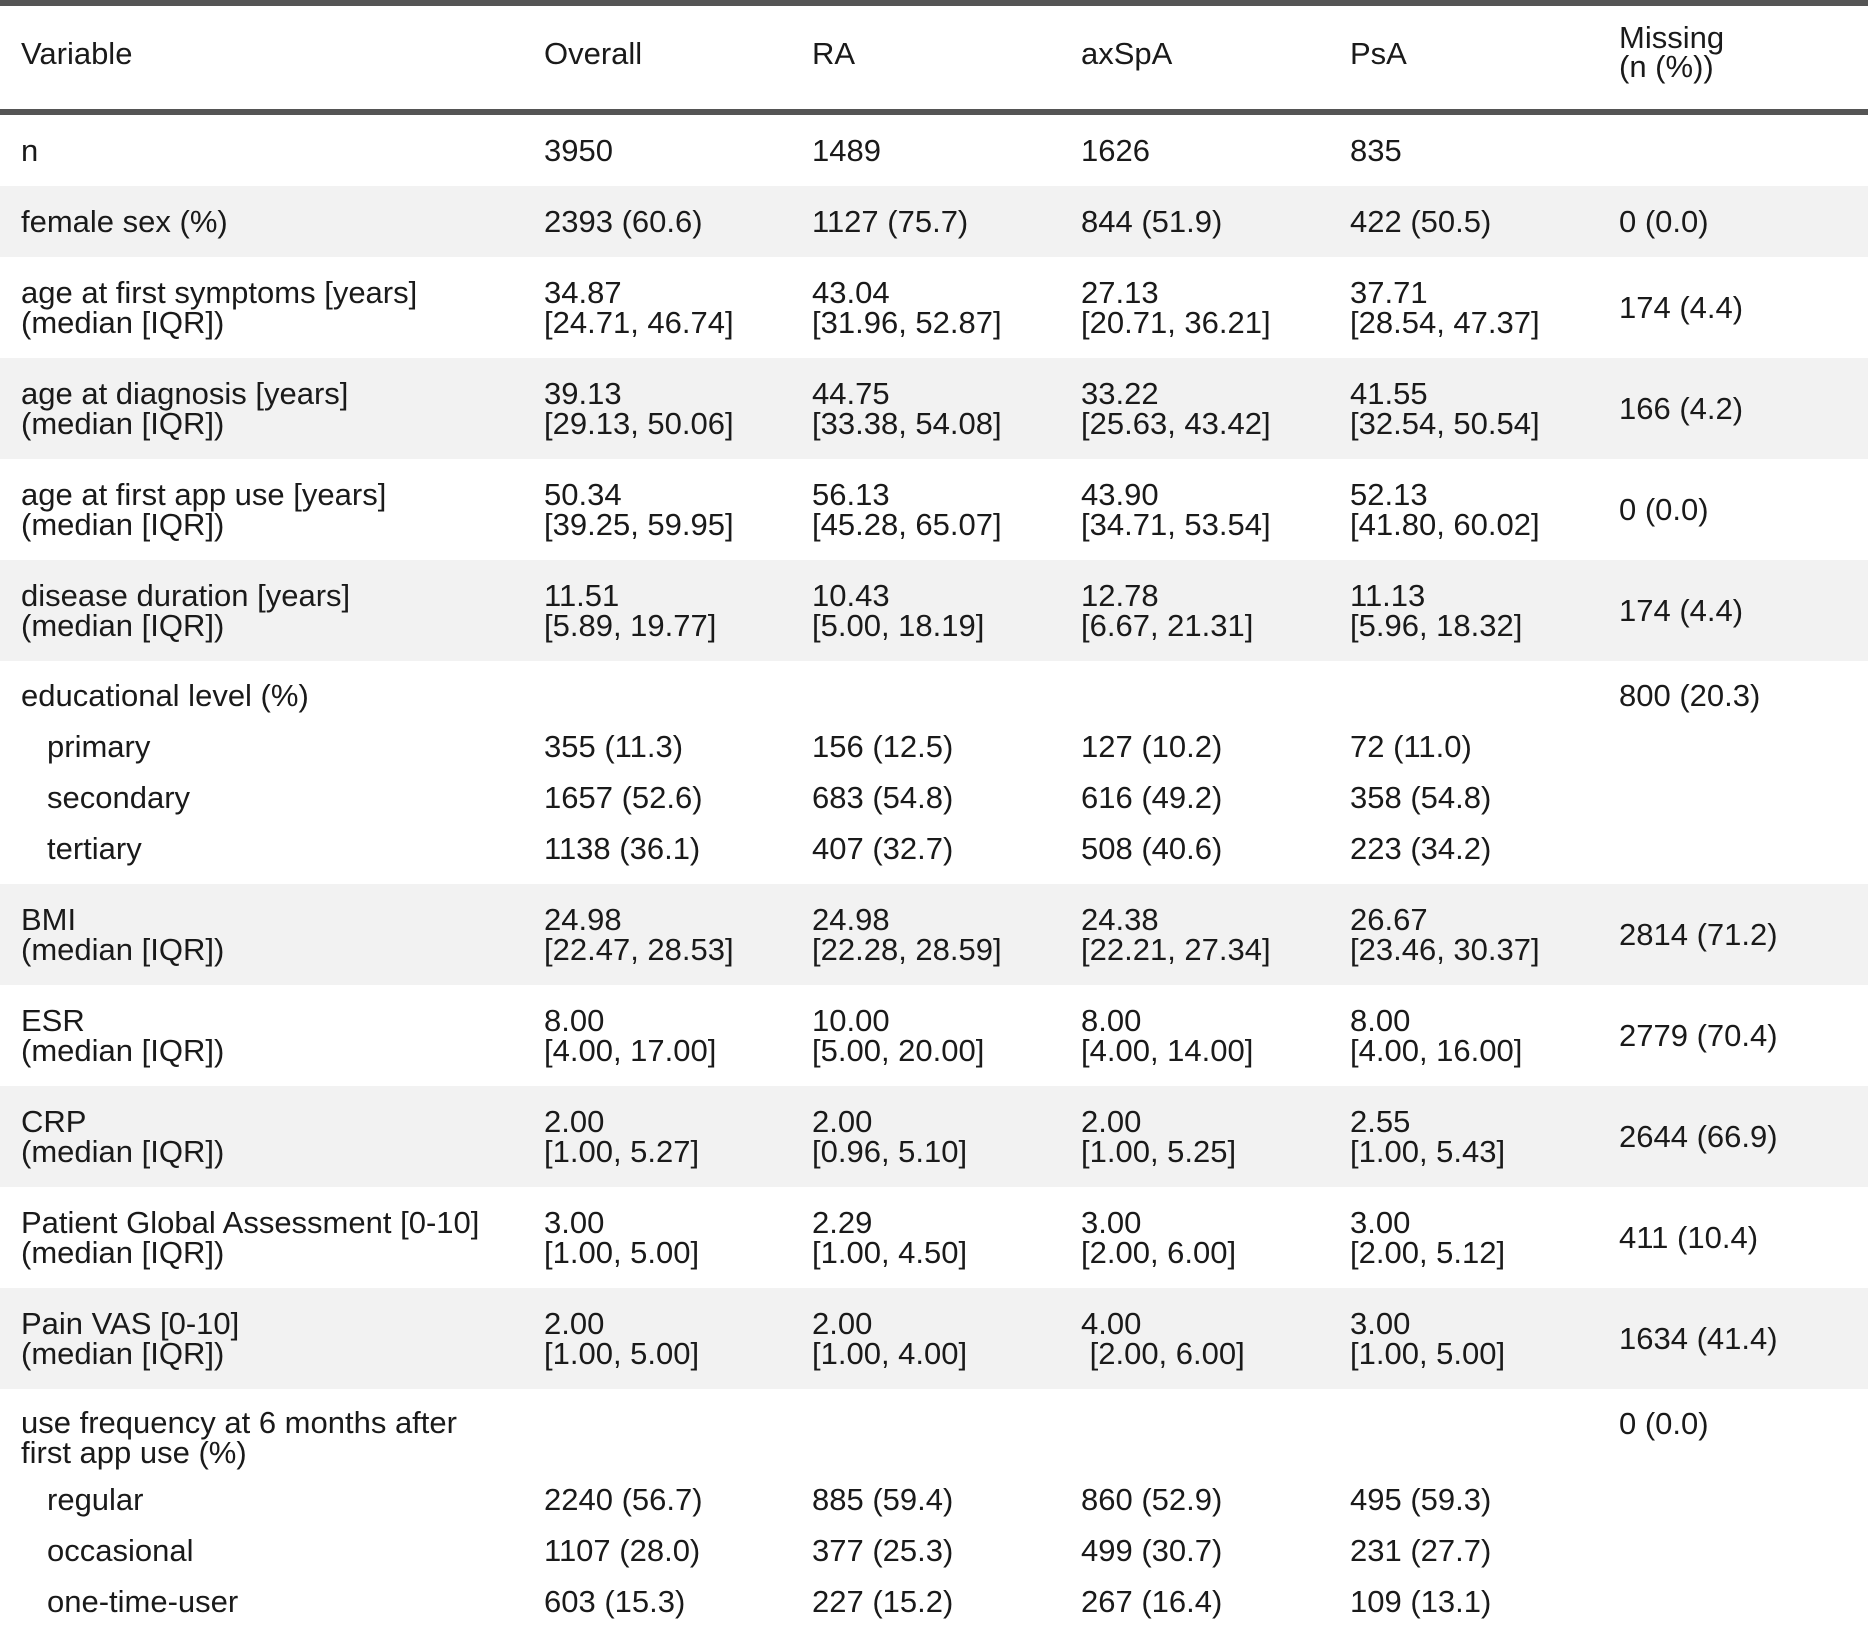 The height and width of the screenshot is (1637, 1868). I want to click on row-label: female sex (%), so click(124, 221).